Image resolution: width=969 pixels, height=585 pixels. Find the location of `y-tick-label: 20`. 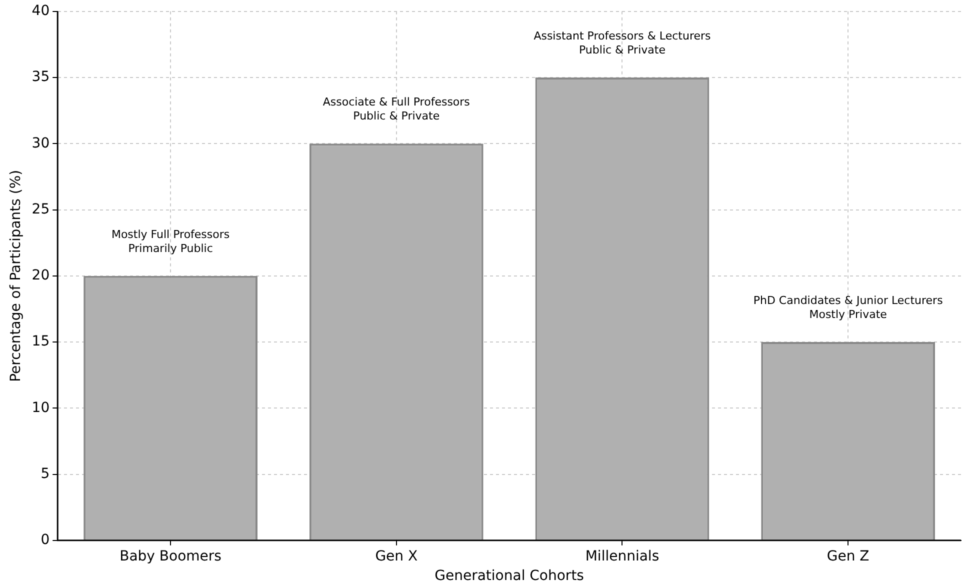

y-tick-label: 20 is located at coordinates (41, 276).